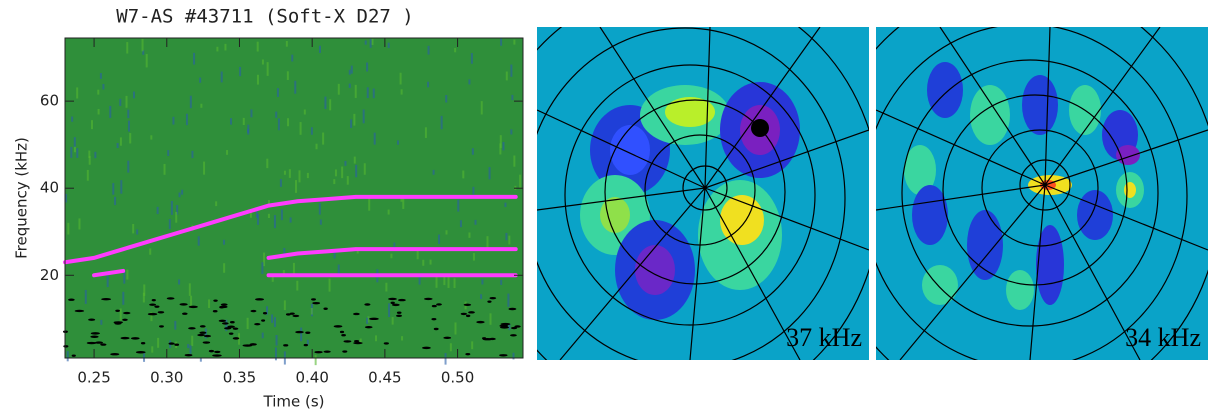 This screenshot has height=420, width=1211. What do you see at coordinates (311, 378) in the screenshot?
I see `x-tick-label: 0.40` at bounding box center [311, 378].